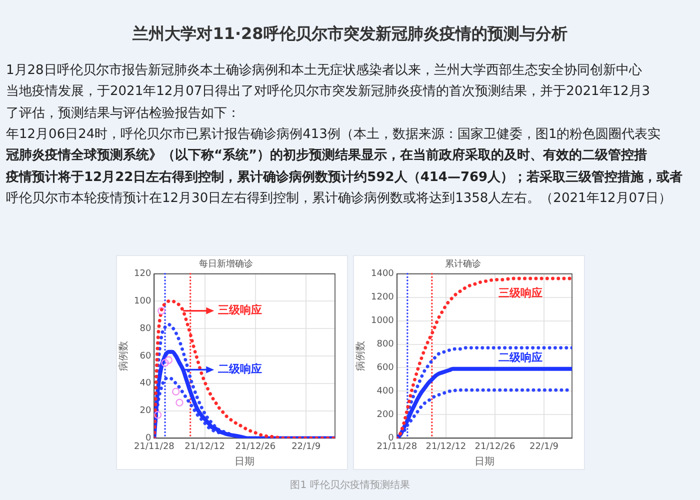 The width and height of the screenshot is (700, 500). I want to click on y-tick-label: 20, so click(145, 411).